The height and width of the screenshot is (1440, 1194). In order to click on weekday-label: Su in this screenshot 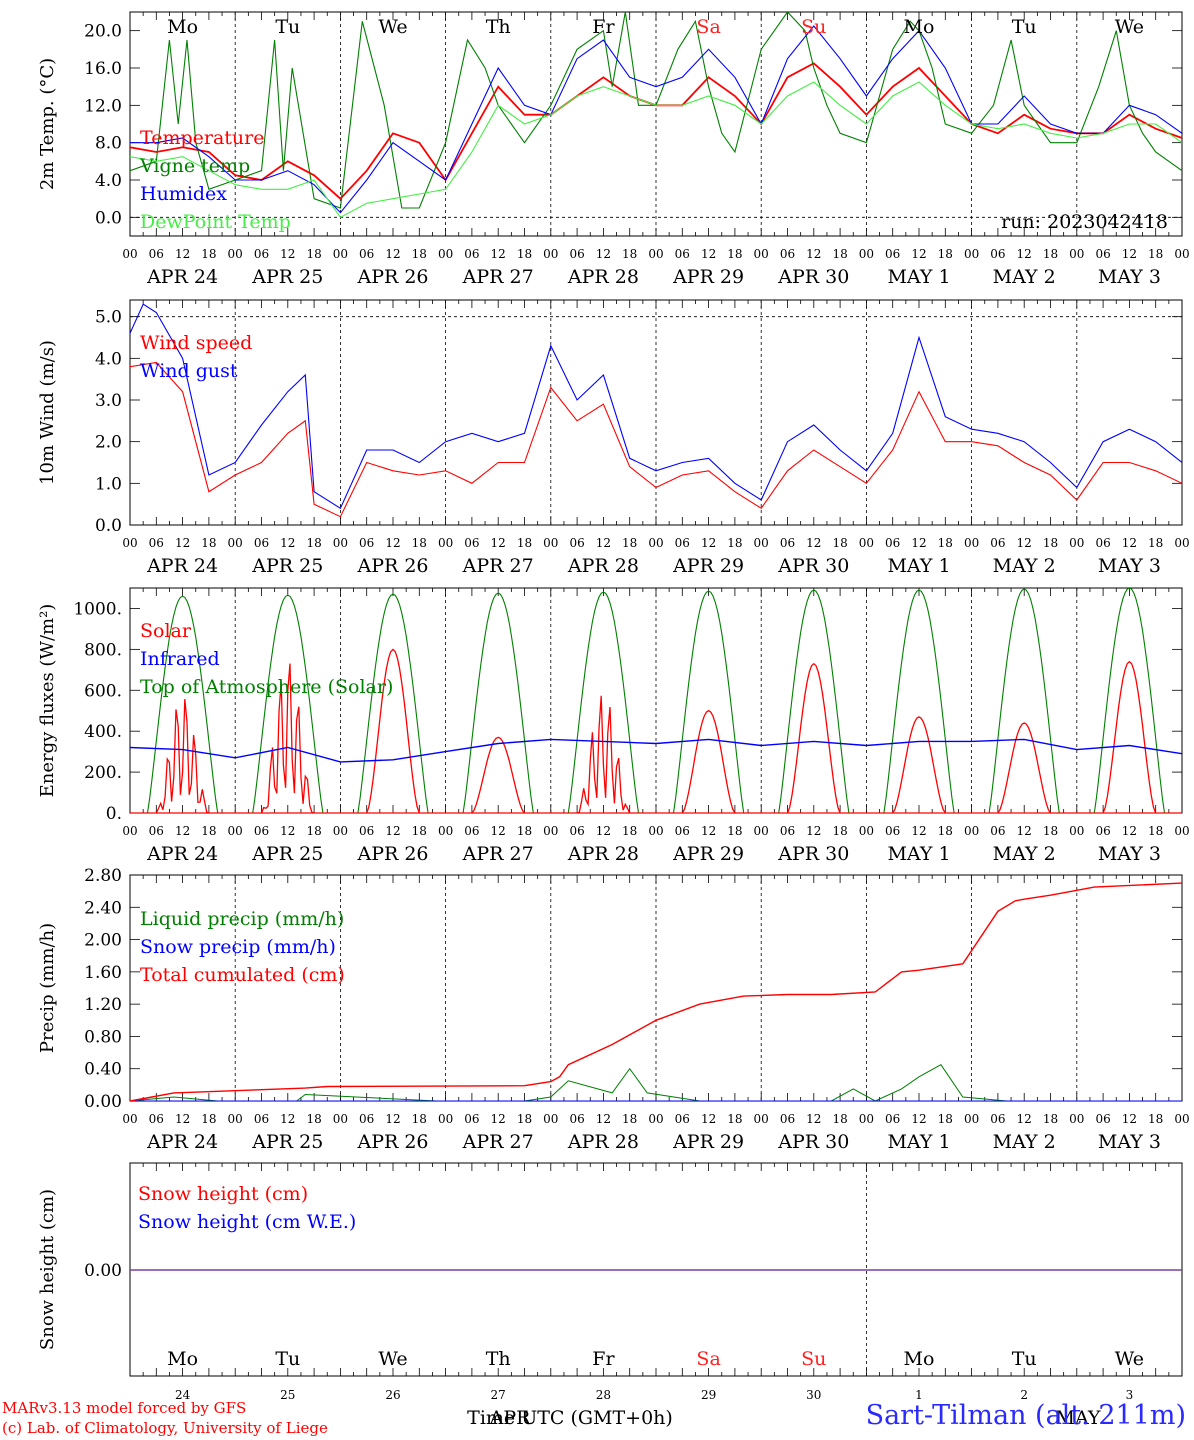, I will do `click(813, 1359)`.